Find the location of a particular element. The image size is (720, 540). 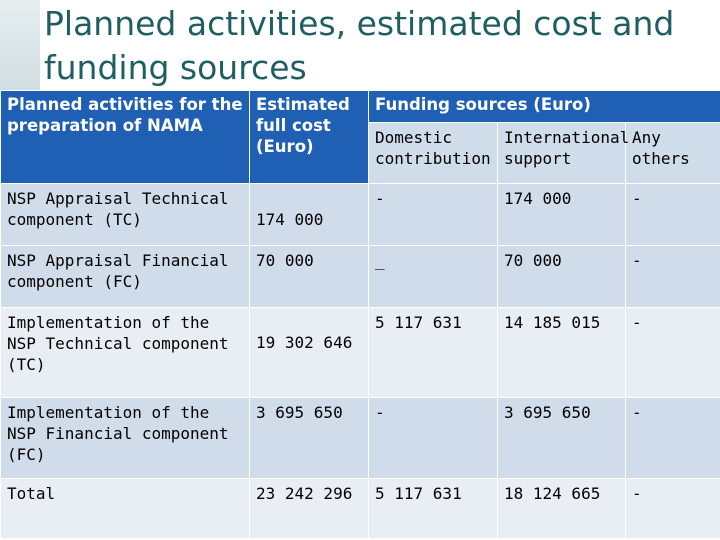

header-domestic: Domestic contribution is located at coordinates (433, 153).